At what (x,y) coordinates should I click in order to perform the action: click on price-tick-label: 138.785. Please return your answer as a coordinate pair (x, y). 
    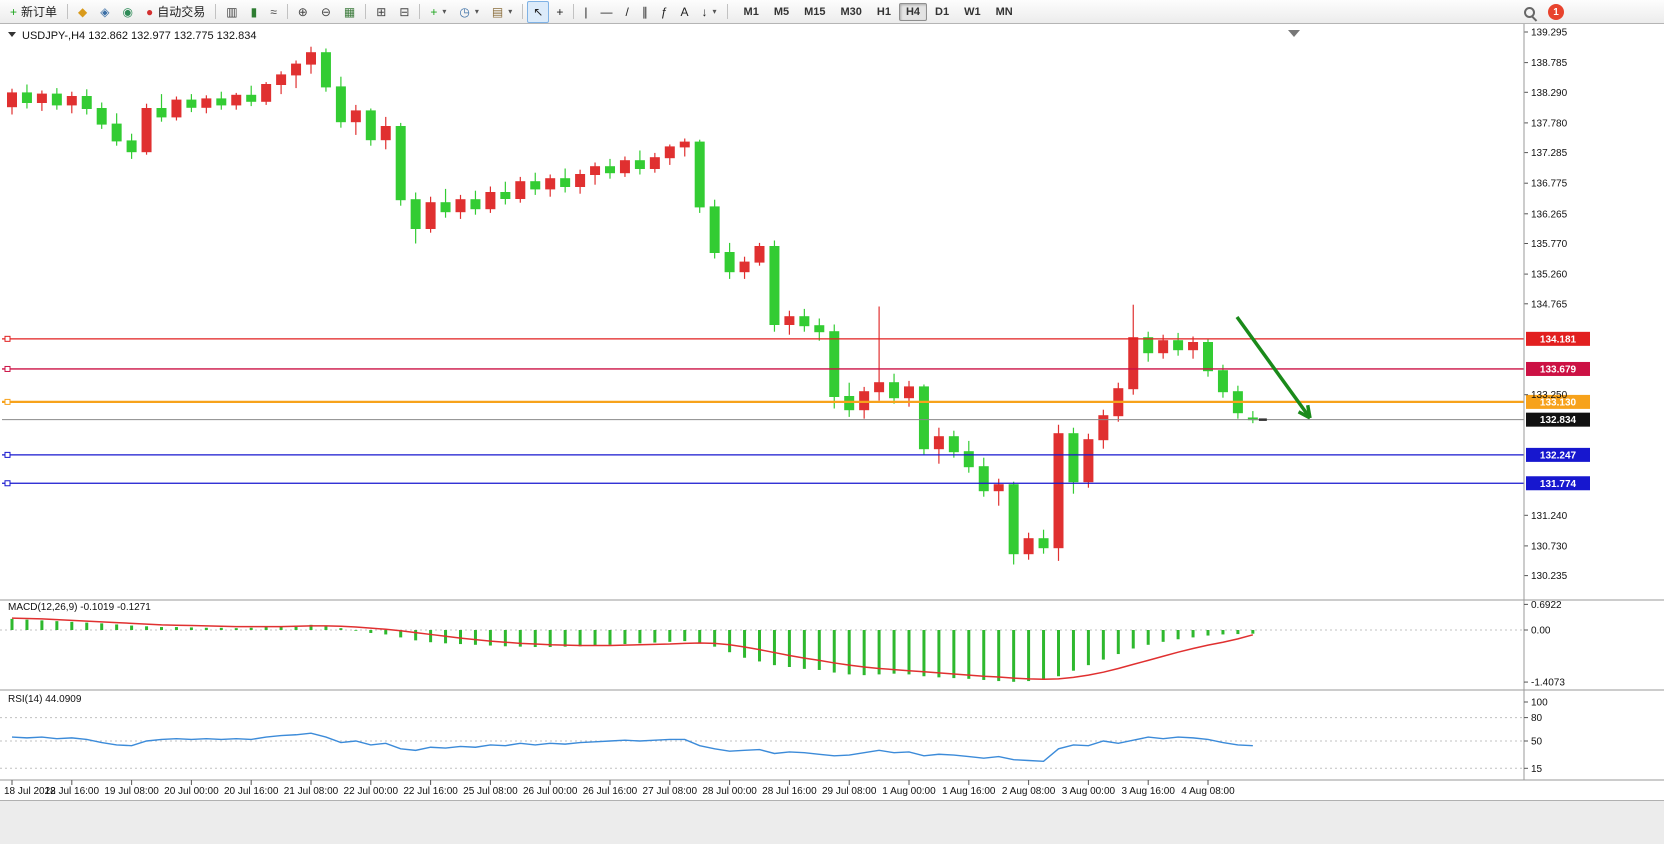
    Looking at the image, I should click on (1549, 63).